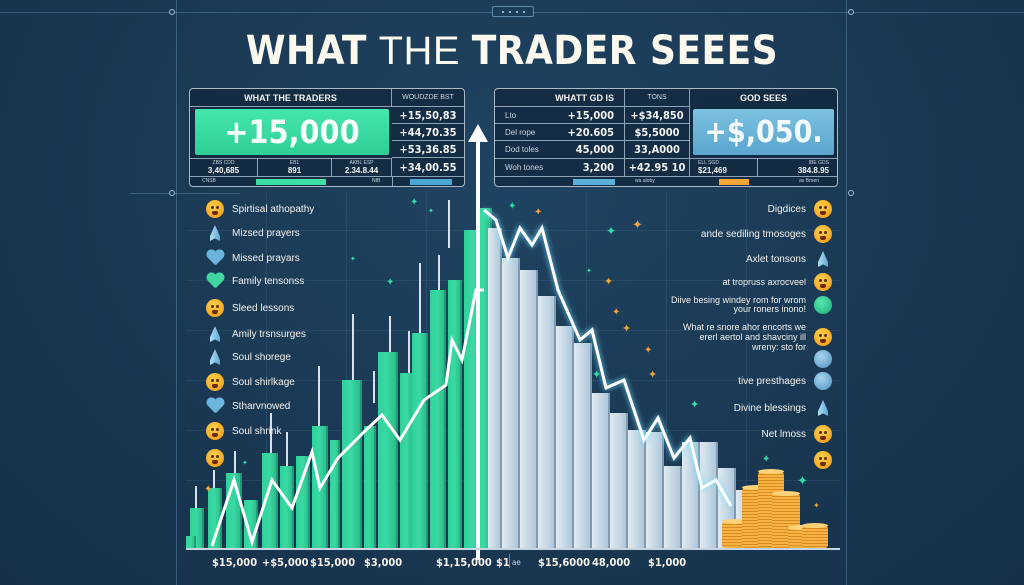 This screenshot has height=585, width=1024. I want to click on x-tick-label: $15,000, so click(333, 562).